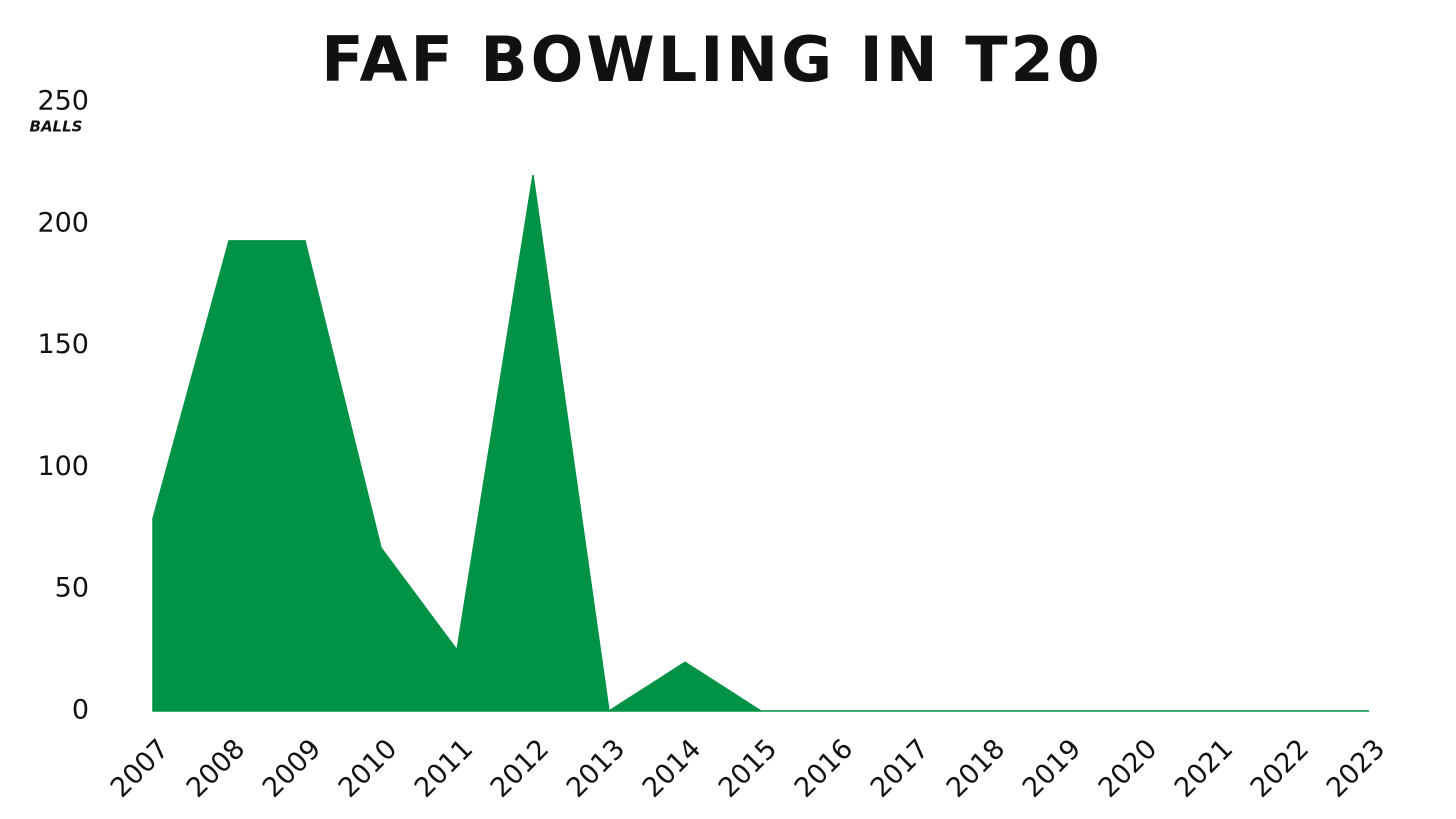  I want to click on x-tick-label: 2010, so click(368, 768).